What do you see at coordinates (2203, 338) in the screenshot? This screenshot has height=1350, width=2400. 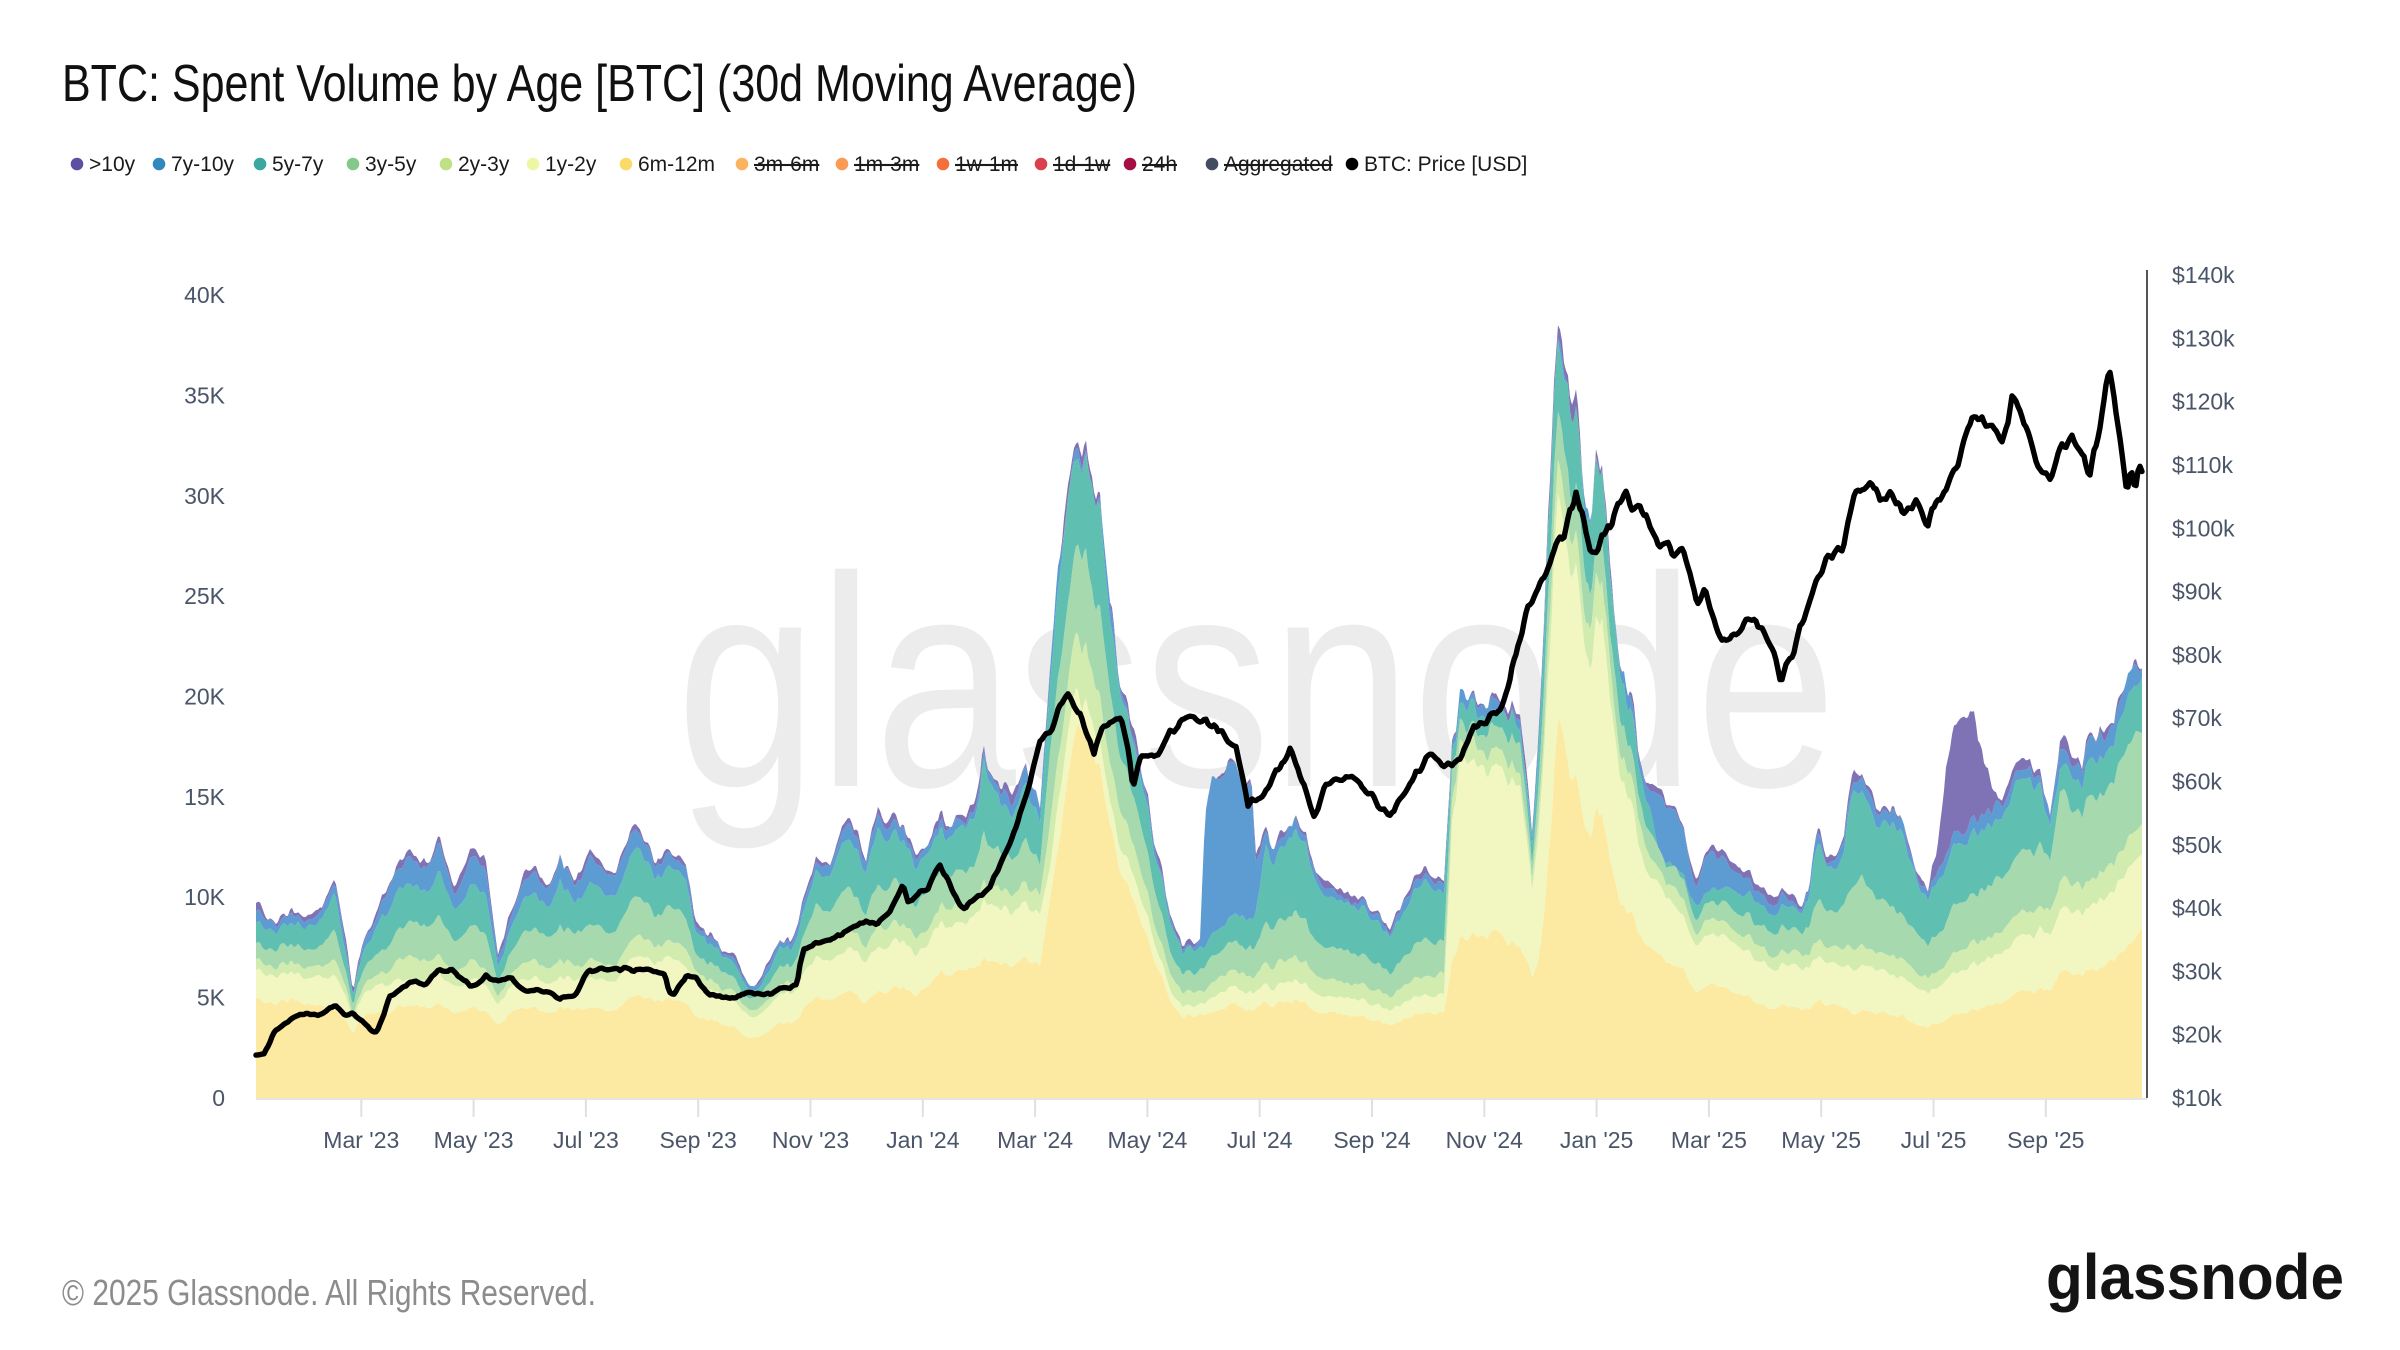 I see `svg-text: $130k` at bounding box center [2203, 338].